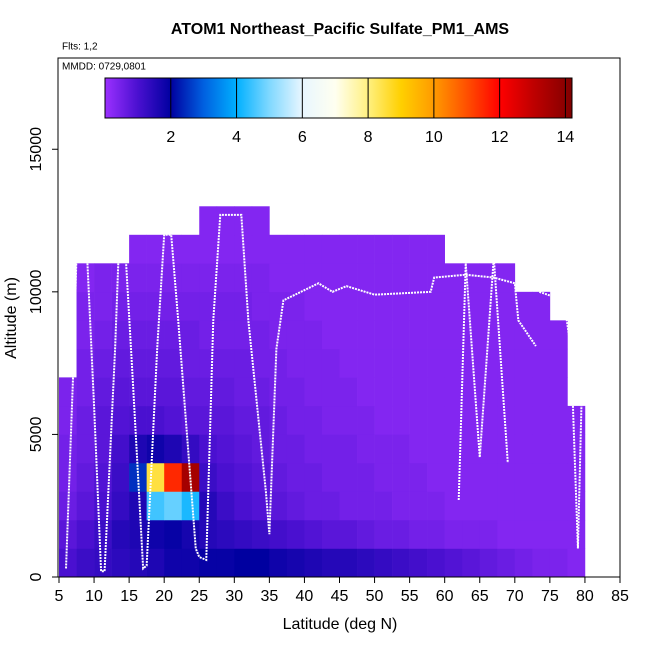  Describe the element at coordinates (375, 596) in the screenshot. I see `x-tick-label: 50` at that location.